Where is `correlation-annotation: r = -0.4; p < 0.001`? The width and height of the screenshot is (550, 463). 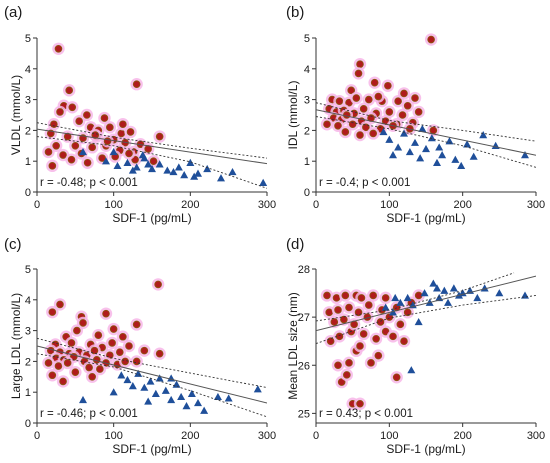 correlation-annotation: r = -0.4; p < 0.001 is located at coordinates (364, 183).